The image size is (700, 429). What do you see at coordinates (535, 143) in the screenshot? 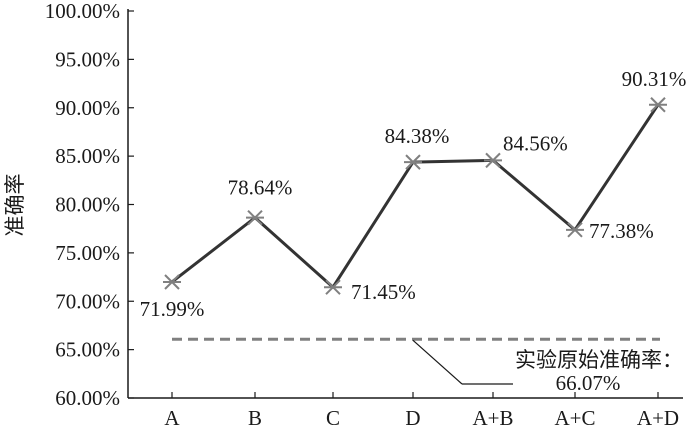
I see `data-label: 84.56%` at bounding box center [535, 143].